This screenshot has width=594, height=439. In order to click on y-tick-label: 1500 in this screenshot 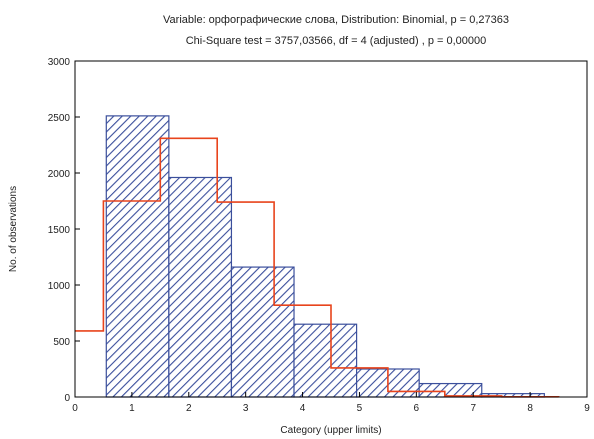, I will do `click(59, 230)`.